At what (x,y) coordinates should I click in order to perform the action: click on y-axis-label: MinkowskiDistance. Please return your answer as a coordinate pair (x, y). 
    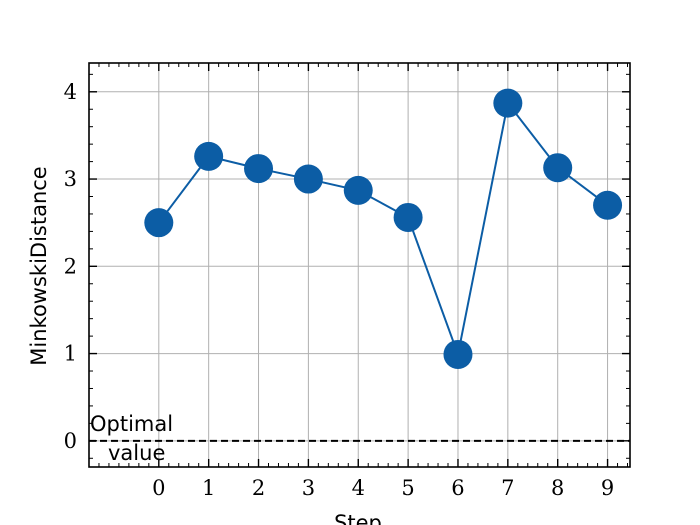
    Looking at the image, I should click on (39, 265).